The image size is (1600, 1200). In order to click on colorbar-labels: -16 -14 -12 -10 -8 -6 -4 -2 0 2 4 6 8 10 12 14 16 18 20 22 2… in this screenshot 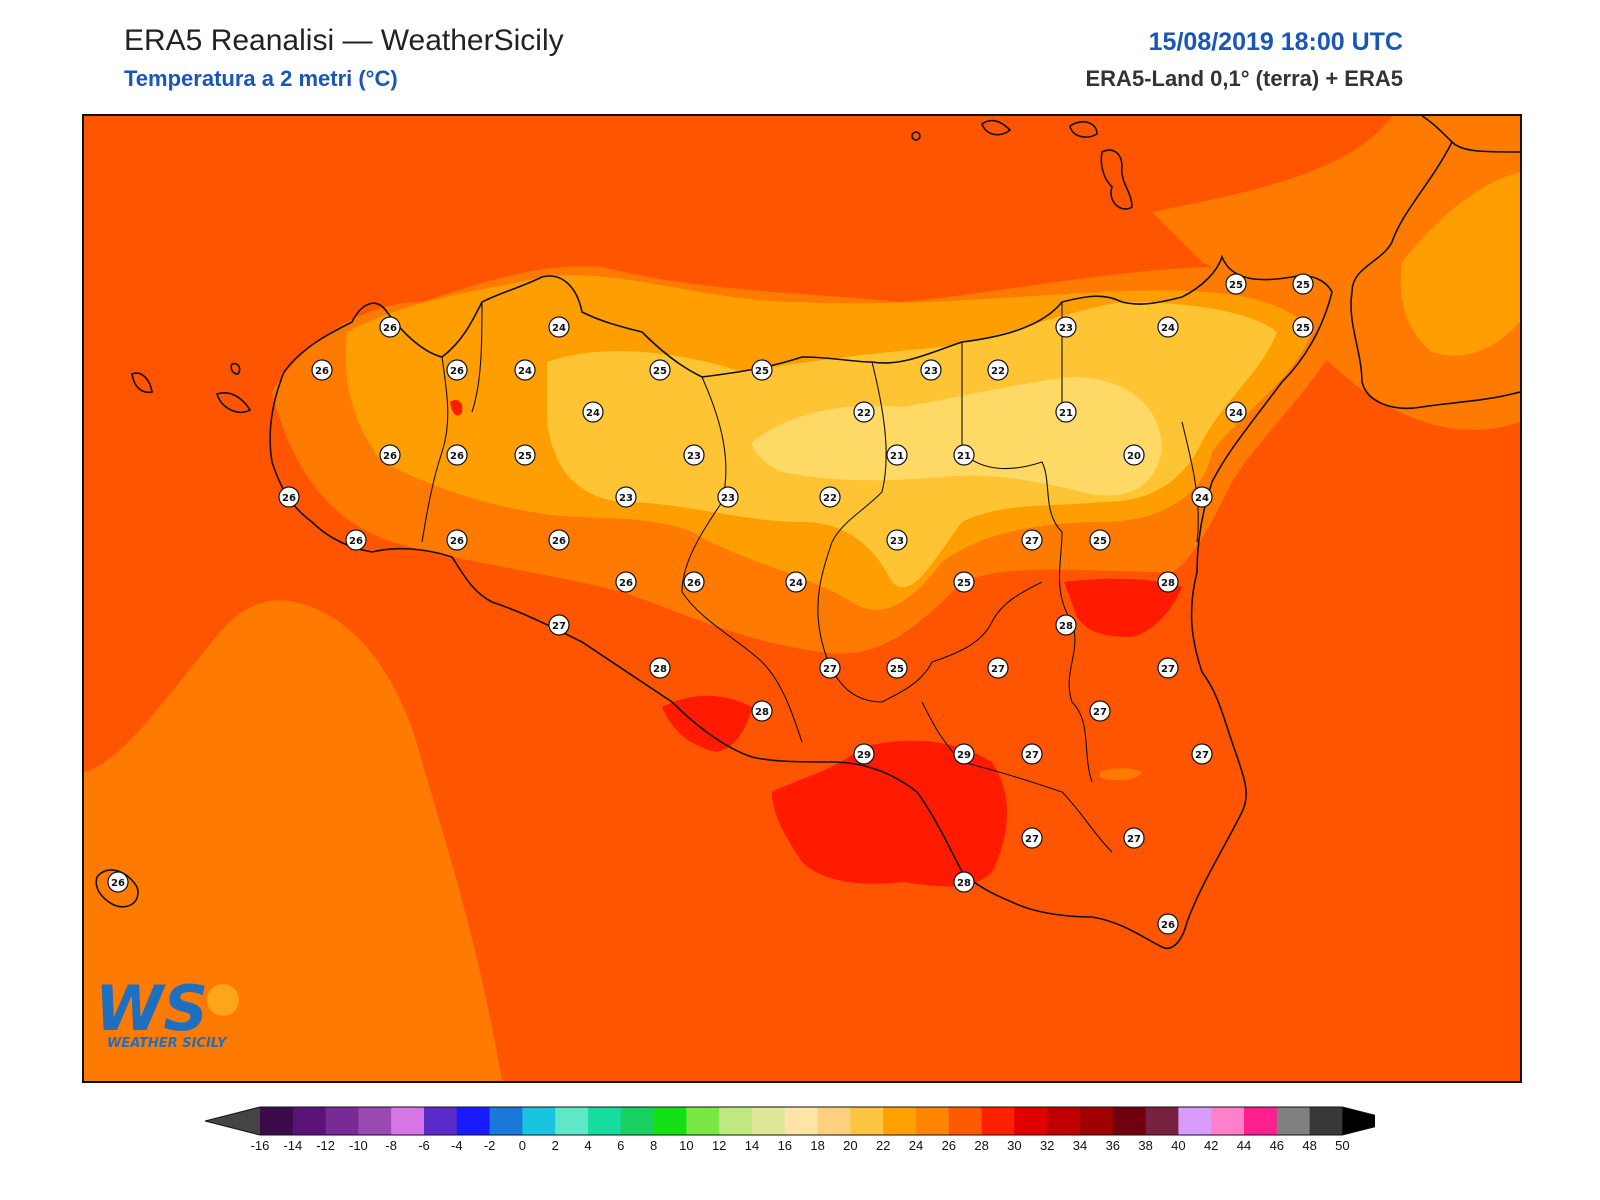, I will do `click(800, 1148)`.